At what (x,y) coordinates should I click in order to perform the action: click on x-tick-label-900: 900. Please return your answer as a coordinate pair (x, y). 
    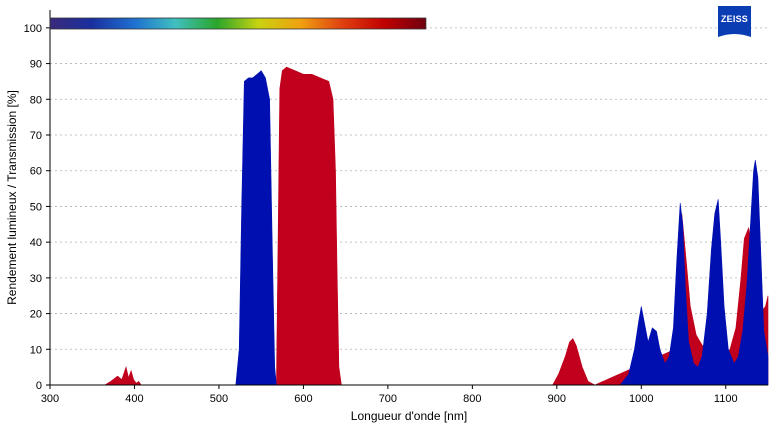
    Looking at the image, I should click on (557, 399).